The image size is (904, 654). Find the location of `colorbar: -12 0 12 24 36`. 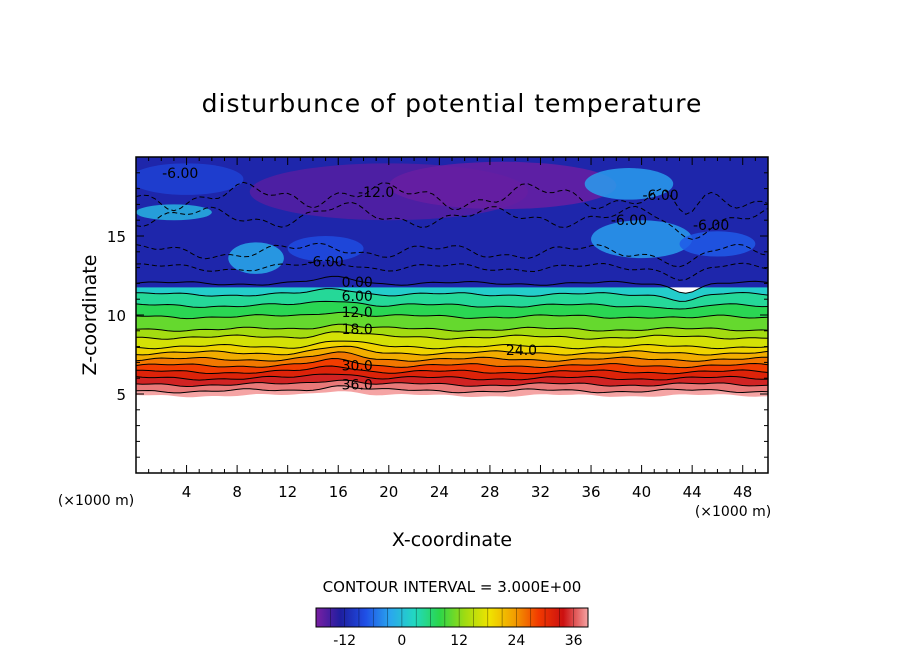

colorbar: -12 0 12 24 36 is located at coordinates (452, 628).